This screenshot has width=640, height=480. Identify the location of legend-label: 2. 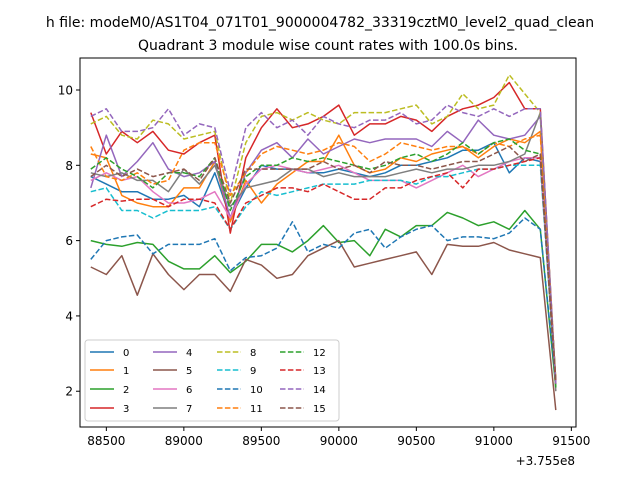
(126, 390).